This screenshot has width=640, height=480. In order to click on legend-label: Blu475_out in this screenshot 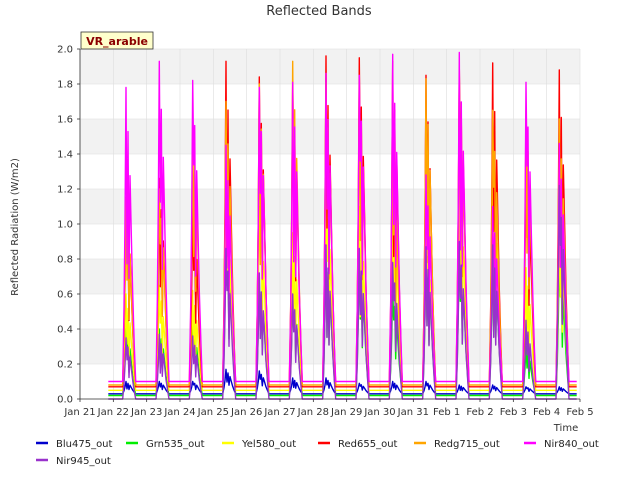, I will do `click(84, 444)`.